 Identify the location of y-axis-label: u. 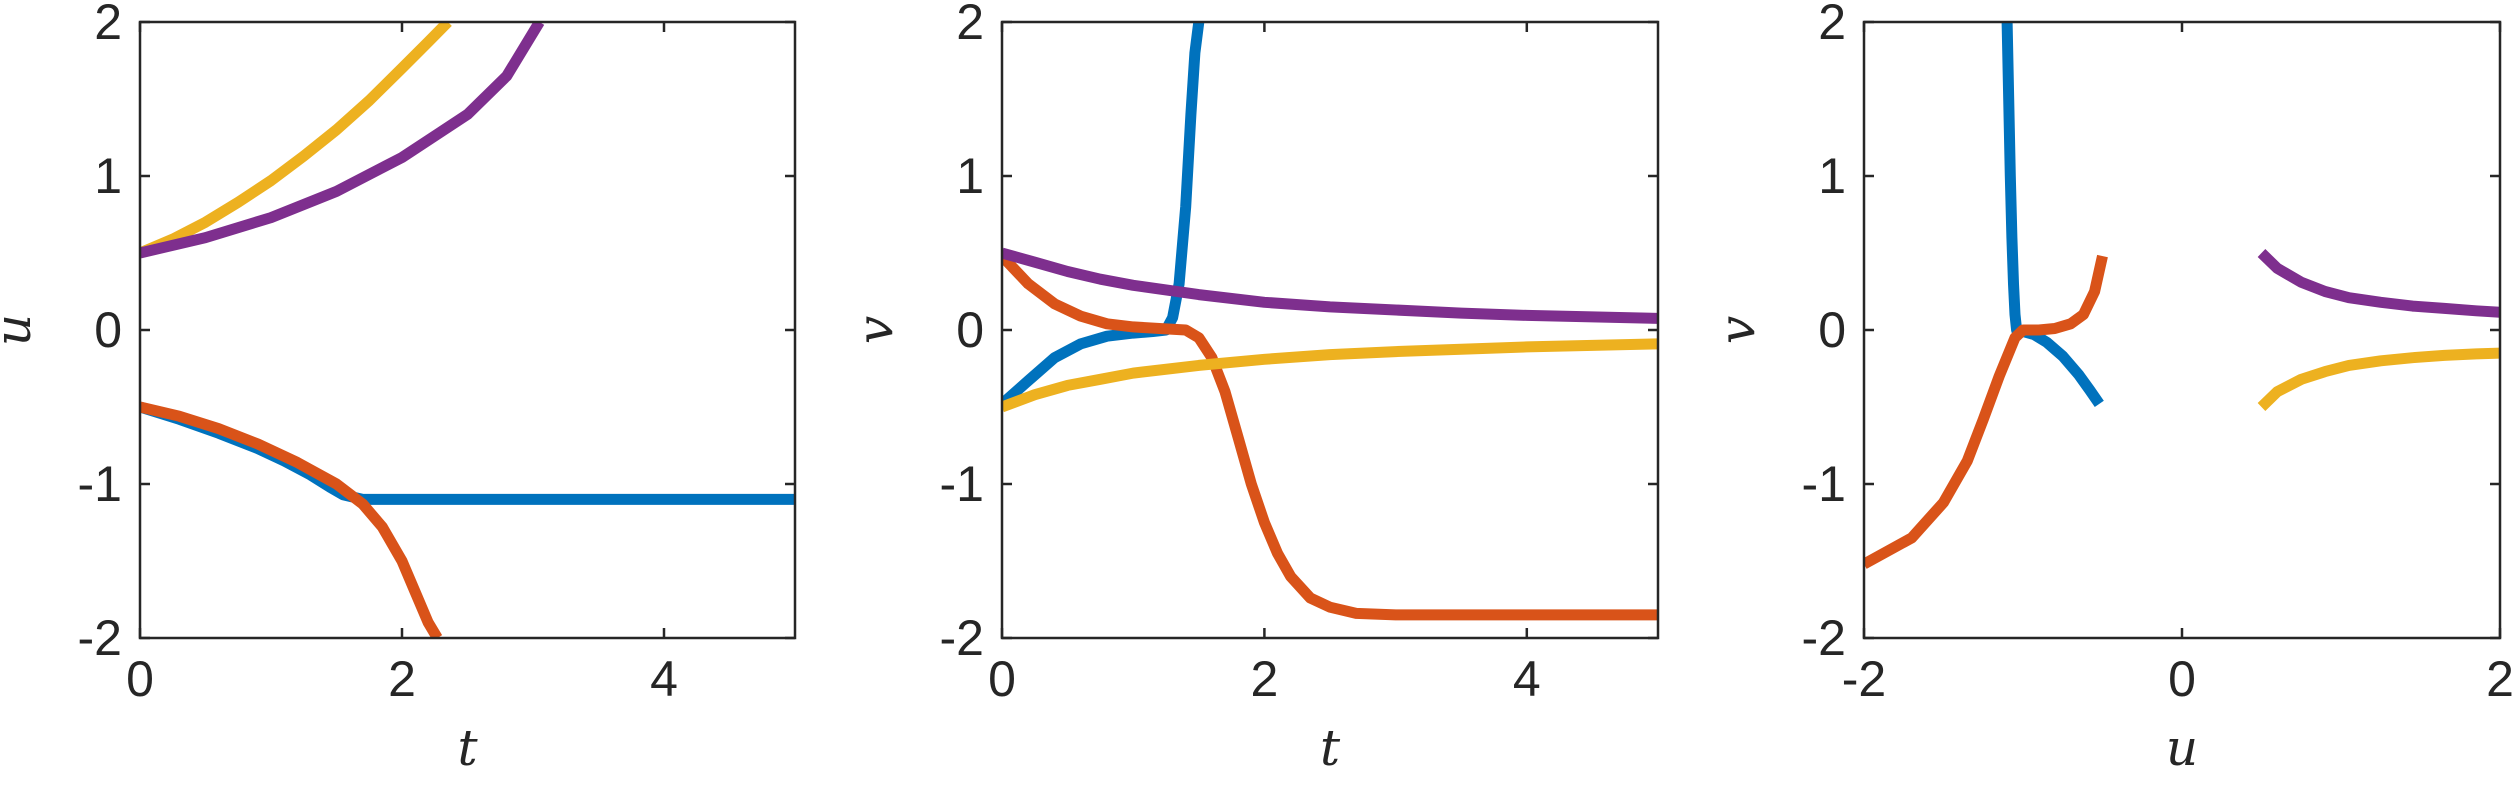
(21, 330).